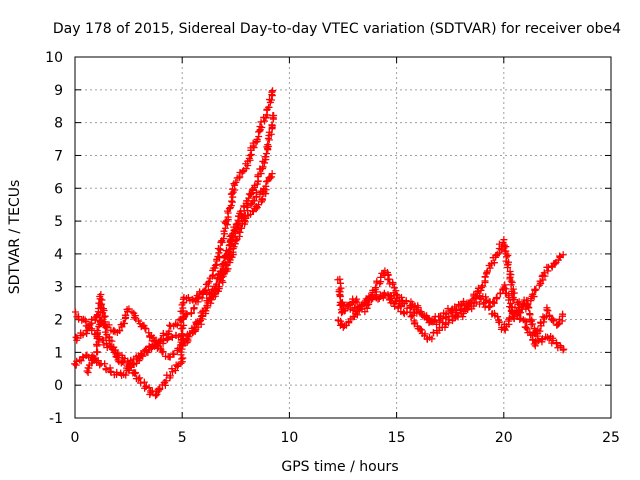 This screenshot has width=640, height=480. I want to click on x-tick-label: 10, so click(289, 438).